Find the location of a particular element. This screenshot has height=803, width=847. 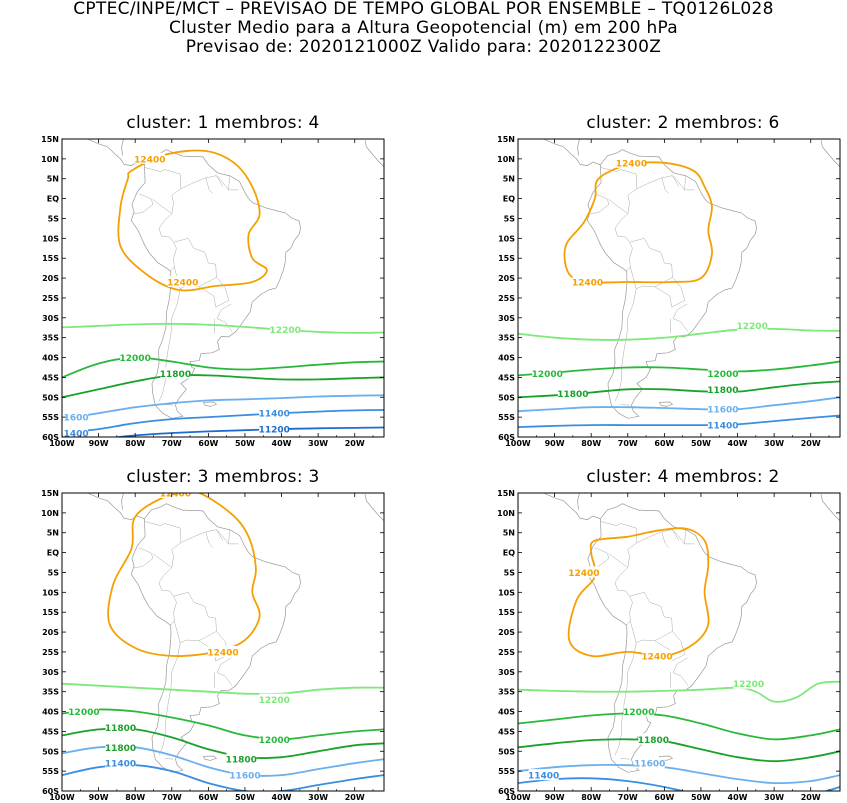

lon-tick-label: 100W is located at coordinates (62, 443).